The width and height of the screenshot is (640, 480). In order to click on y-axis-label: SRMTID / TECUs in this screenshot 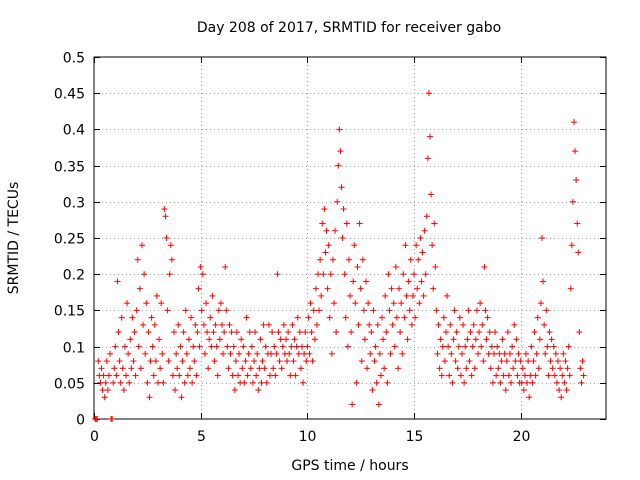, I will do `click(14, 238)`.